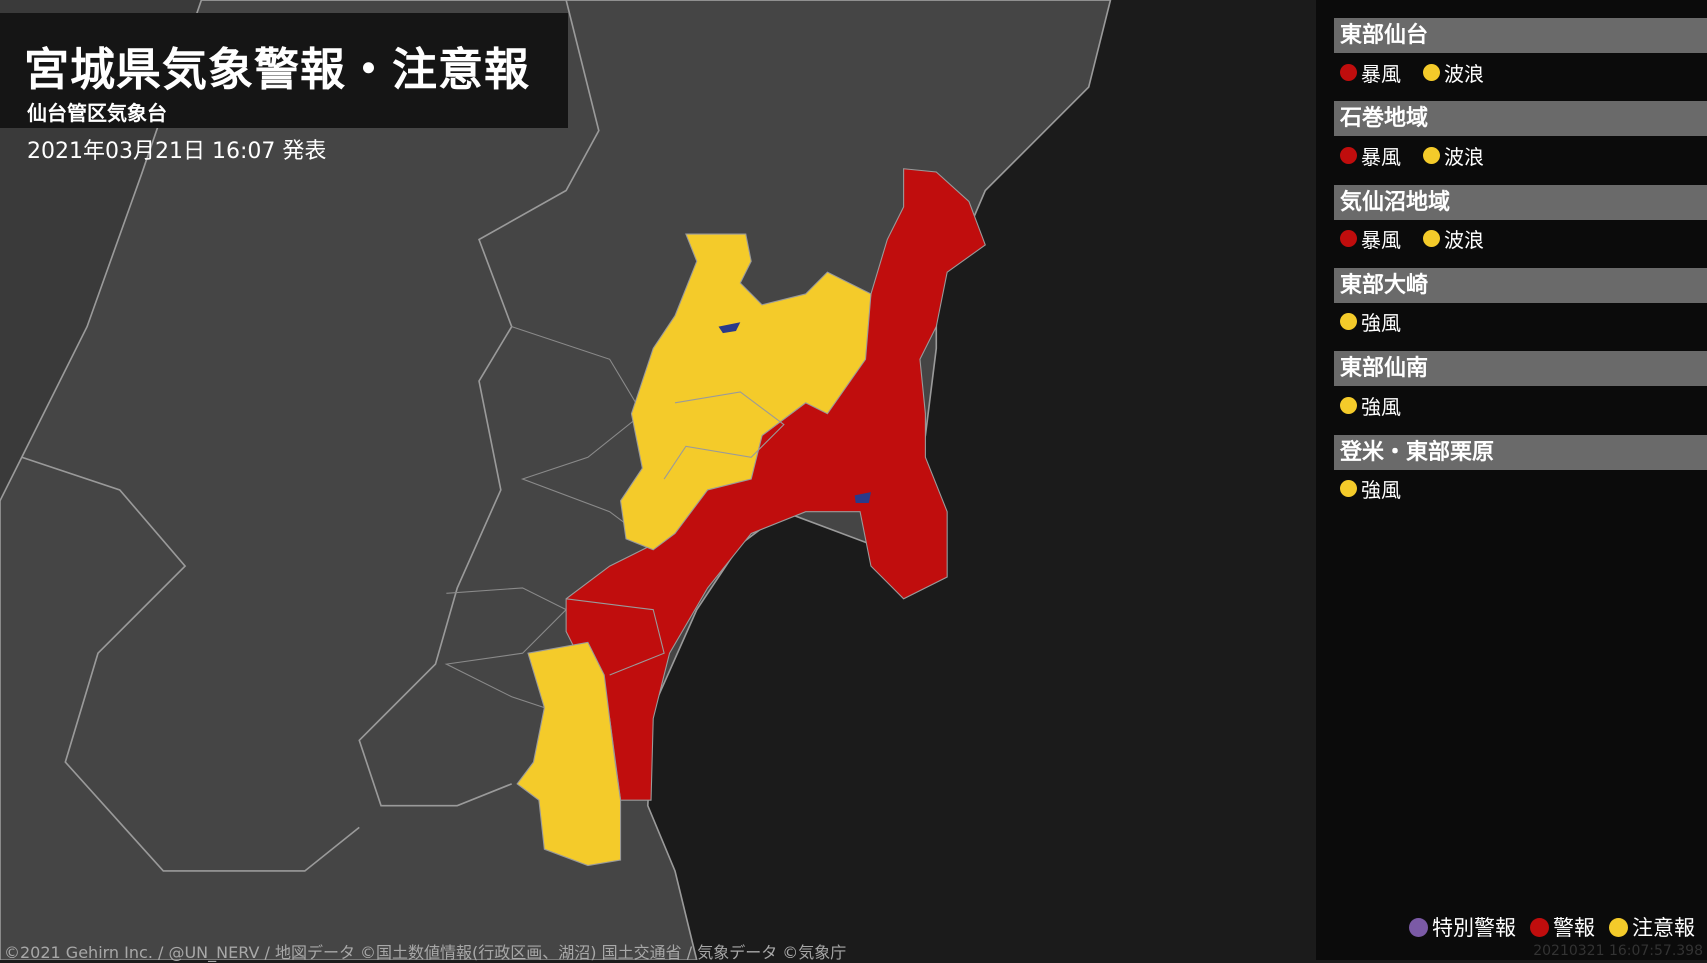 This screenshot has width=1707, height=963. I want to click on legend-item: 注意報, so click(1652, 927).